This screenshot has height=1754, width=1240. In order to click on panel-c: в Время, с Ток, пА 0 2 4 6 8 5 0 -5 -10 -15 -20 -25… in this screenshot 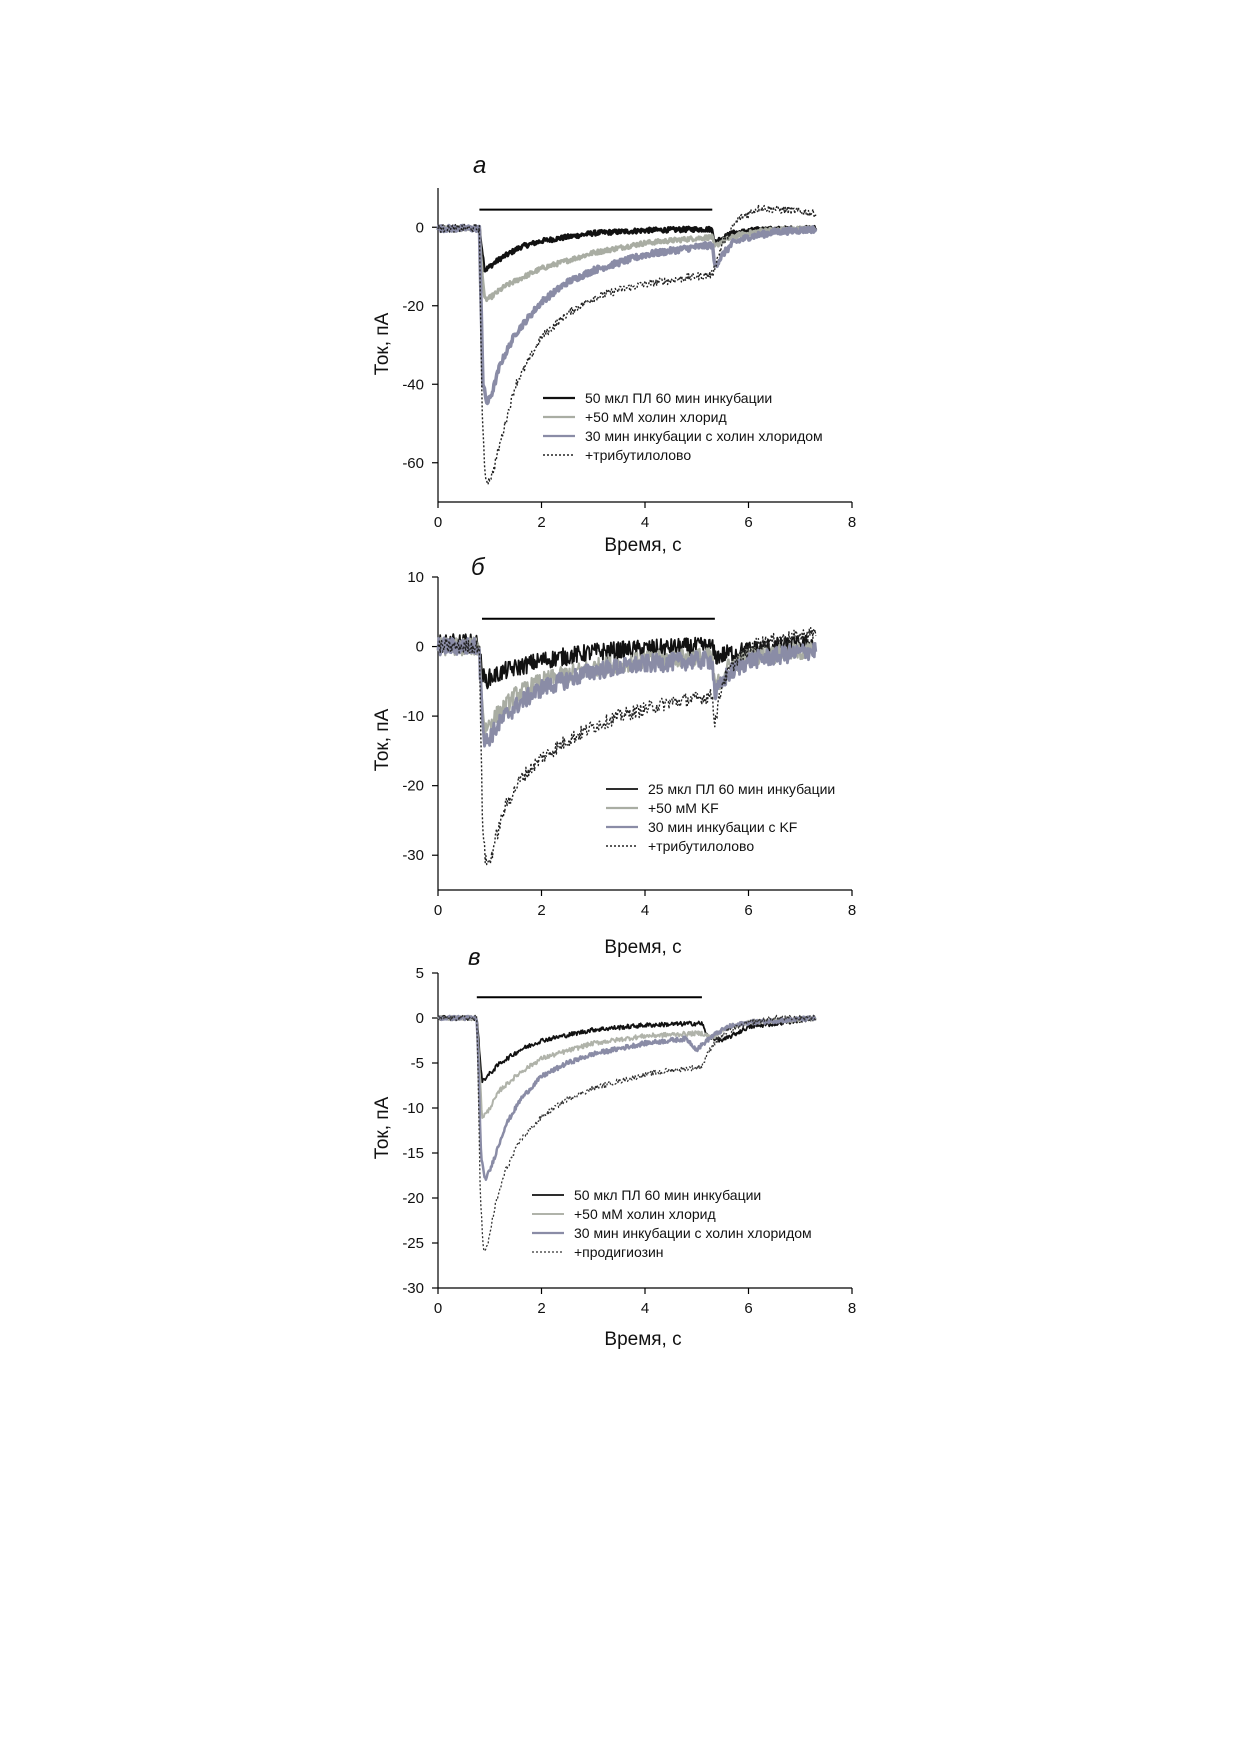, I will do `click(614, 1147)`.